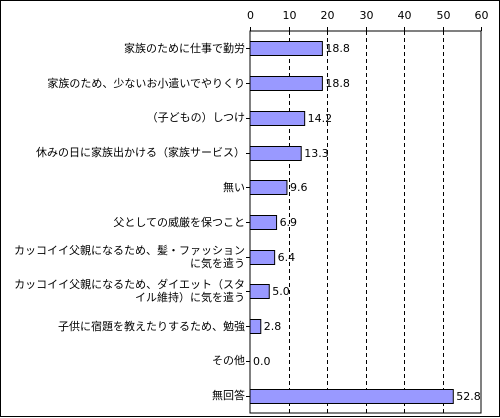 The image size is (500, 418). Describe the element at coordinates (327, 15) in the screenshot. I see `x-tick-label: 20` at that location.